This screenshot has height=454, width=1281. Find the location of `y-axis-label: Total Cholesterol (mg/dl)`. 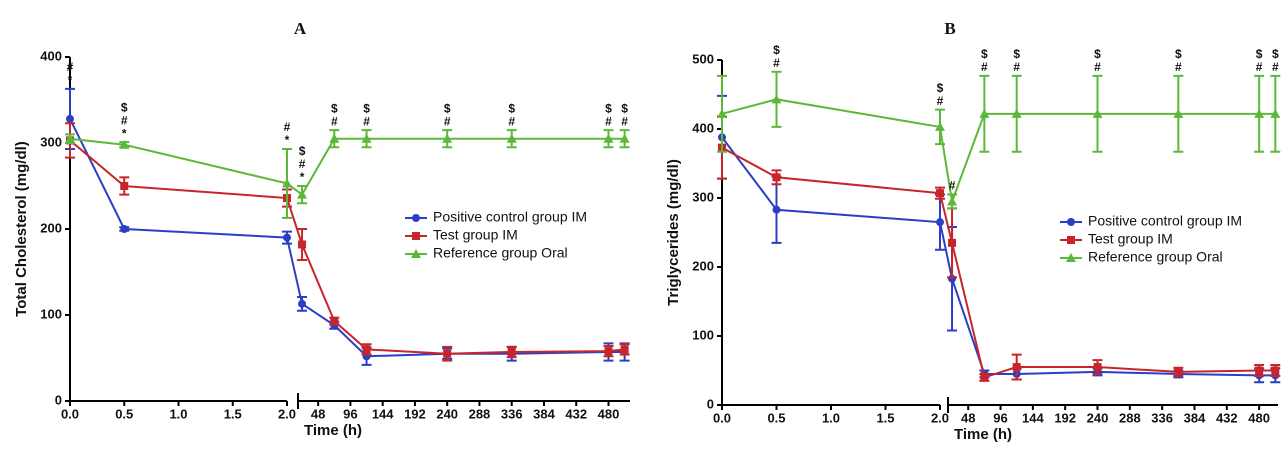

y-axis-label: Total Cholesterol (mg/dl) is located at coordinates (21, 229).